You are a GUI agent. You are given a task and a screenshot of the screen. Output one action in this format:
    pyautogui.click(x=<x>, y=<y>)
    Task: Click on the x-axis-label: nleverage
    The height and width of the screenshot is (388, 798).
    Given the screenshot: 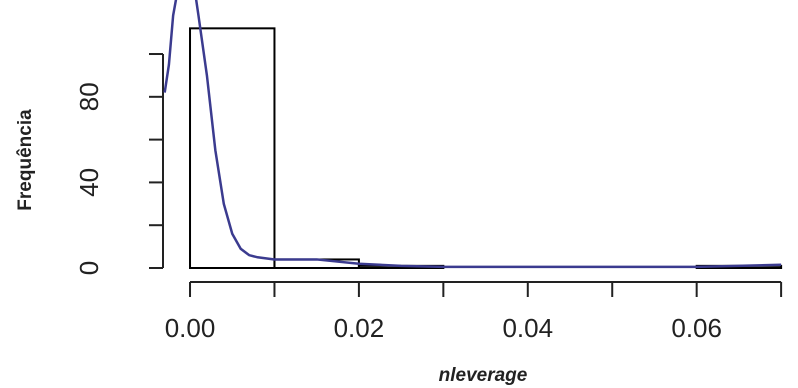 What is the action you would take?
    pyautogui.click(x=483, y=375)
    